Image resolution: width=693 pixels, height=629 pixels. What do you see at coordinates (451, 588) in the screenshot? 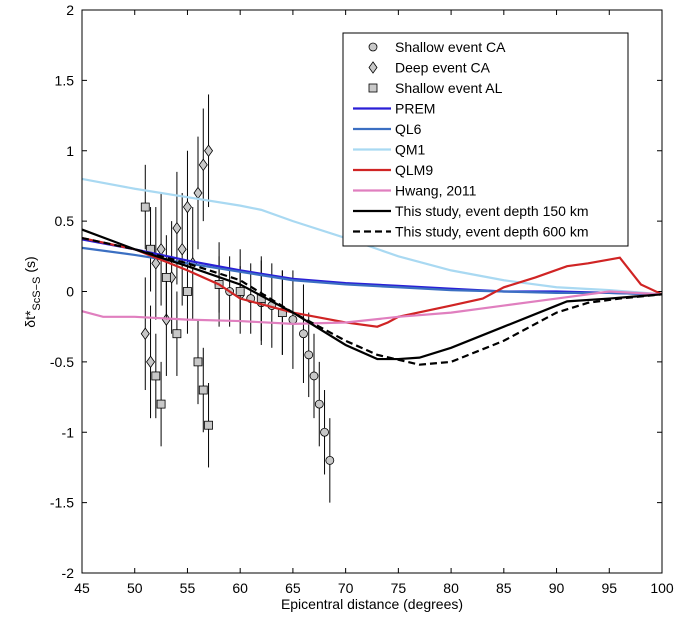
I see `x-tick-label: 80` at bounding box center [451, 588].